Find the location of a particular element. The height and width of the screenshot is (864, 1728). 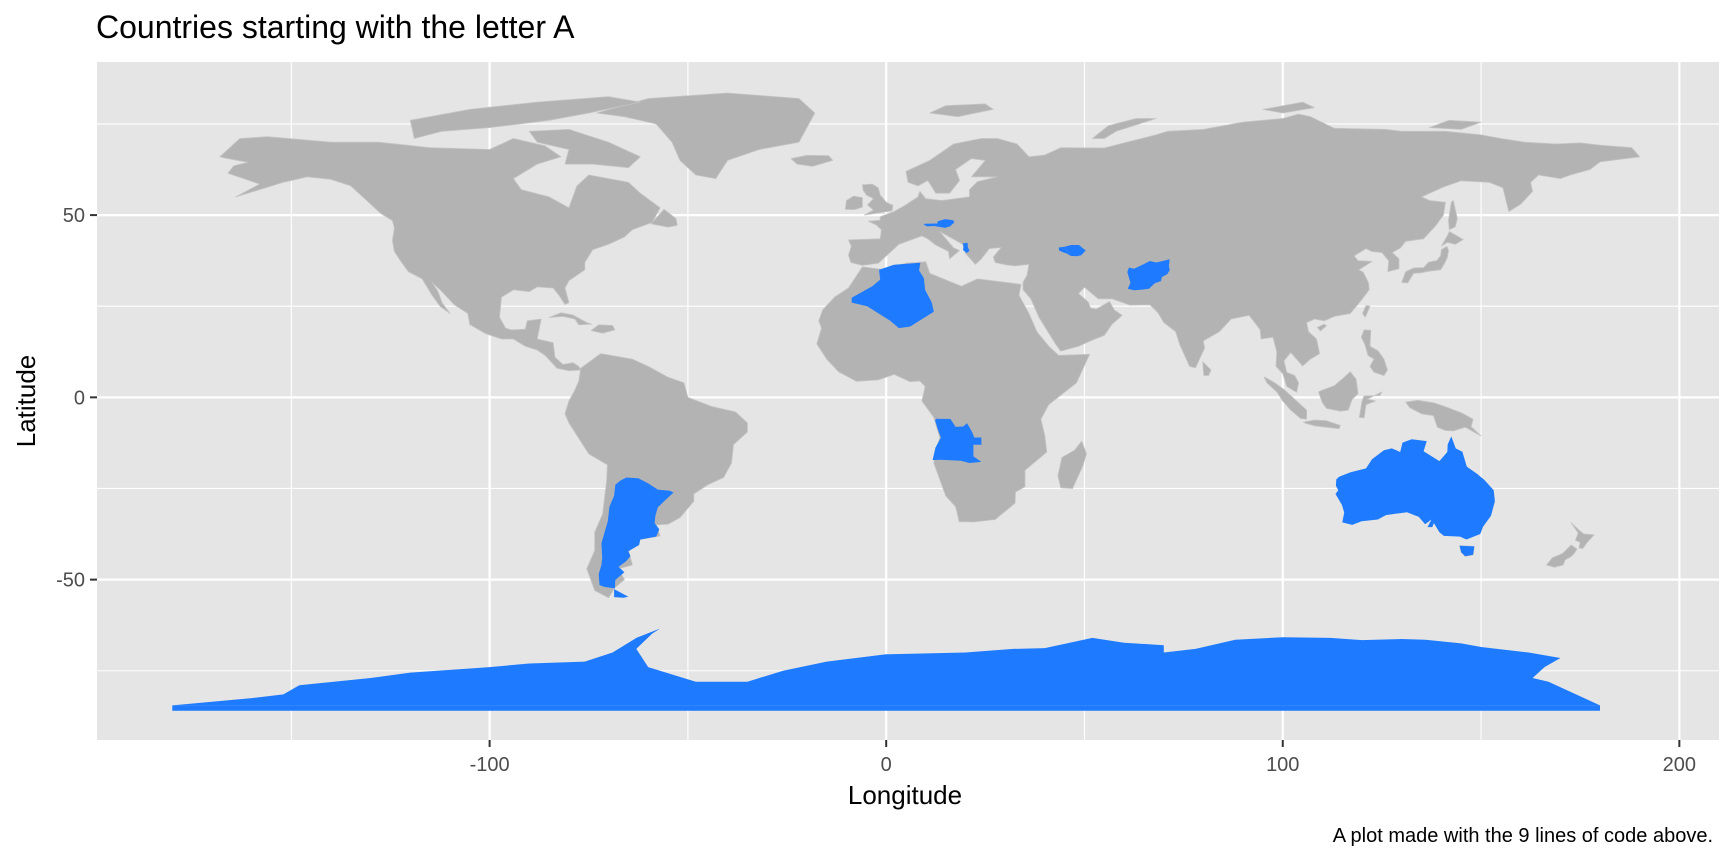

country-australia is located at coordinates (1415, 488).